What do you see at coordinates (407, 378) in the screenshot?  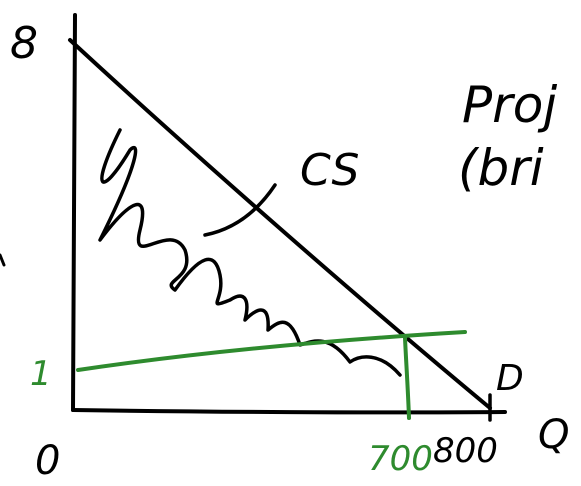 I see `green-quantity-line` at bounding box center [407, 378].